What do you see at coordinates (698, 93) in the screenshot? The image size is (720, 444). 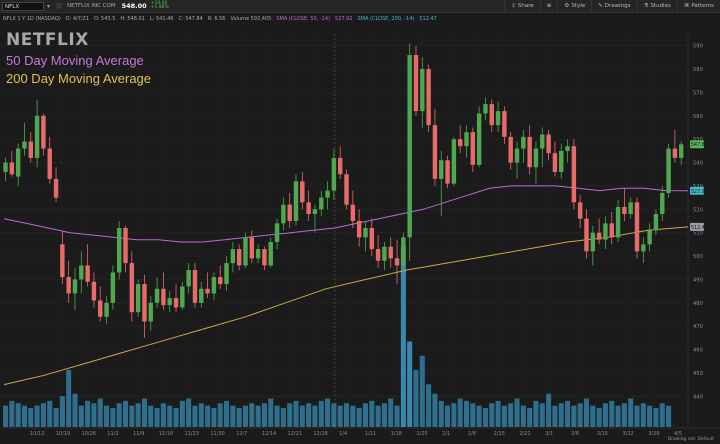 I see `price-tick-label: 570` at bounding box center [698, 93].